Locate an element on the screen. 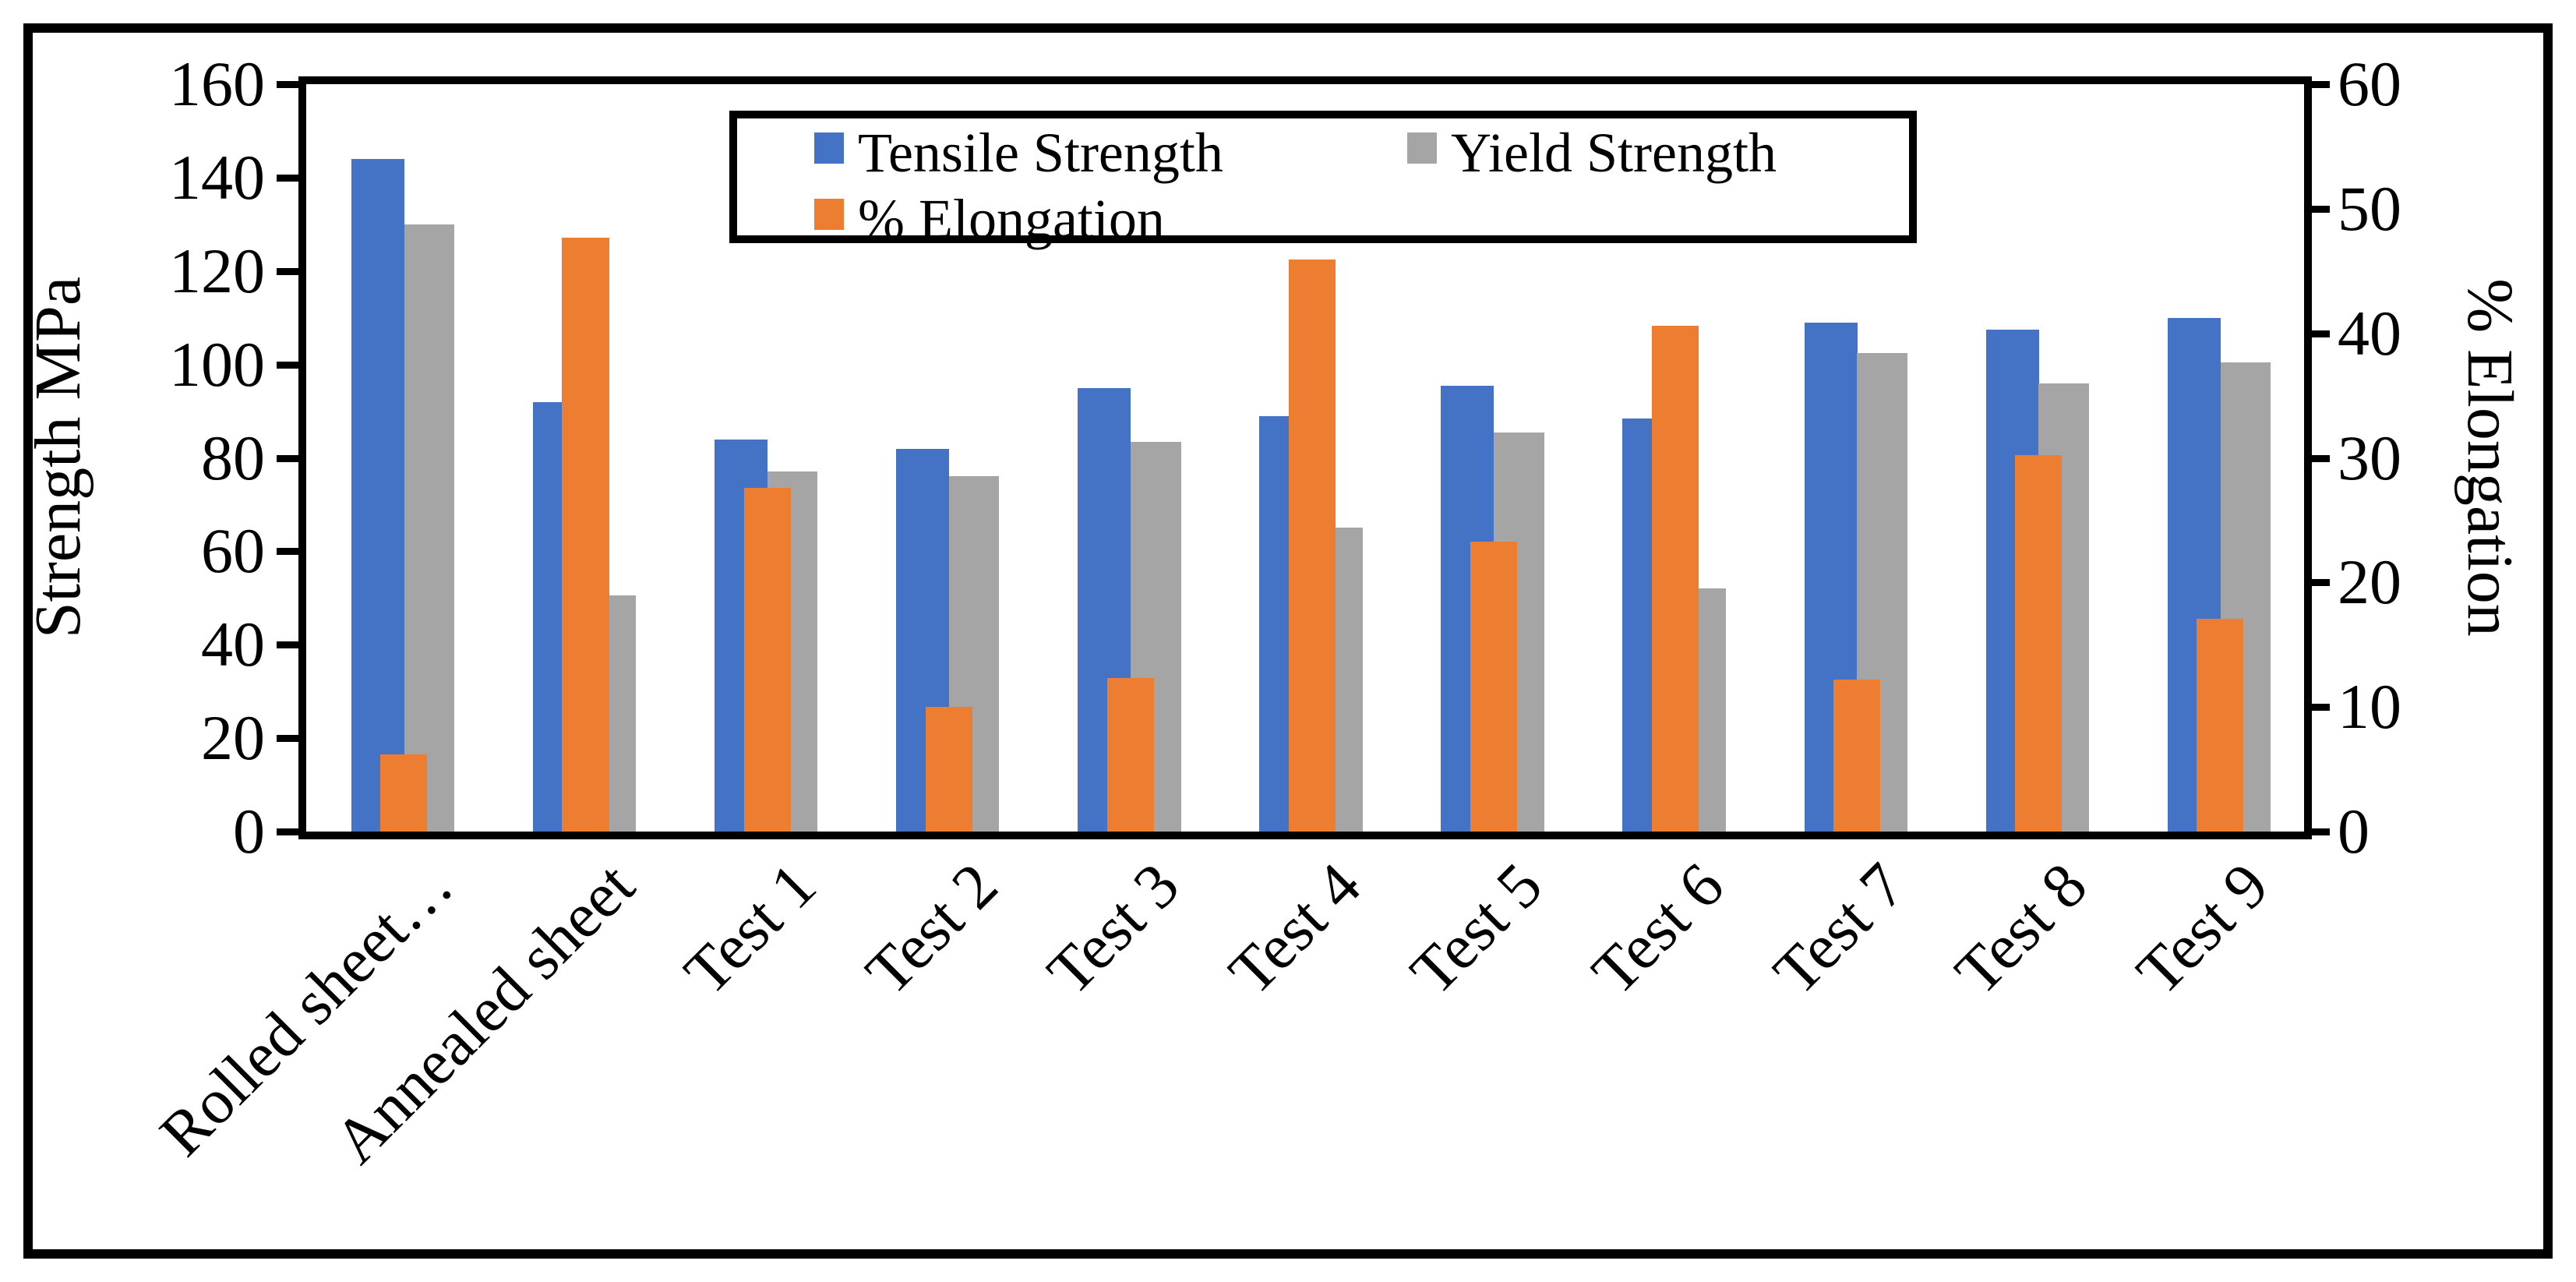 This screenshot has width=2576, height=1282. legend-label-yield-strength: Yield Strength is located at coordinates (1614, 153).